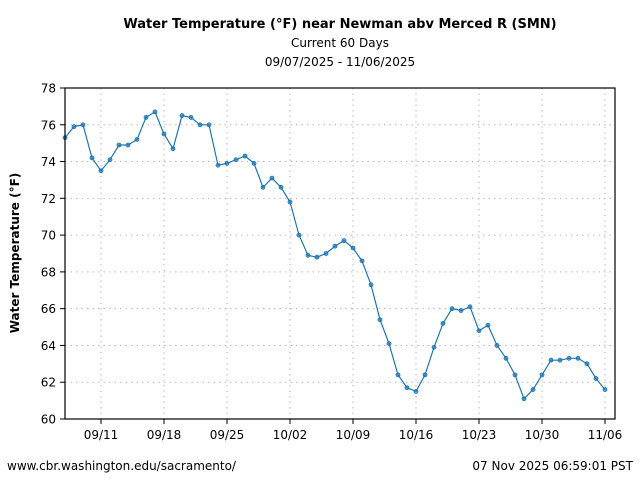 This screenshot has height=480, width=640. Describe the element at coordinates (48, 125) in the screenshot. I see `y-tick-label: 76` at that location.